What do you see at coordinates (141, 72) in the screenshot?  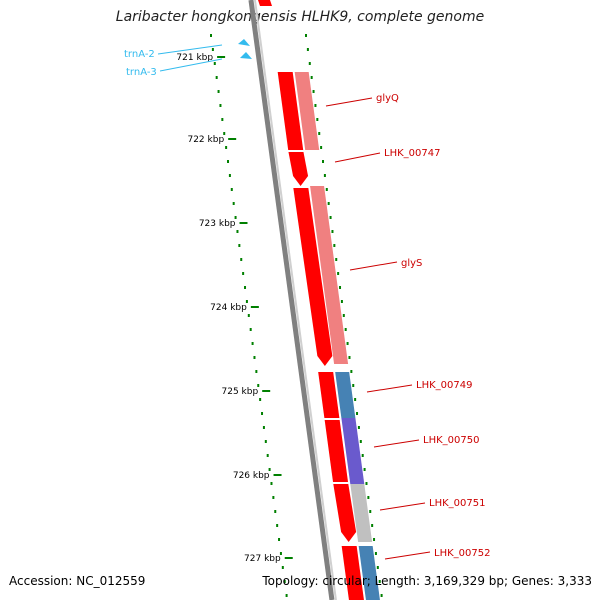 I see `trna-label: trnA-3` at bounding box center [141, 72].